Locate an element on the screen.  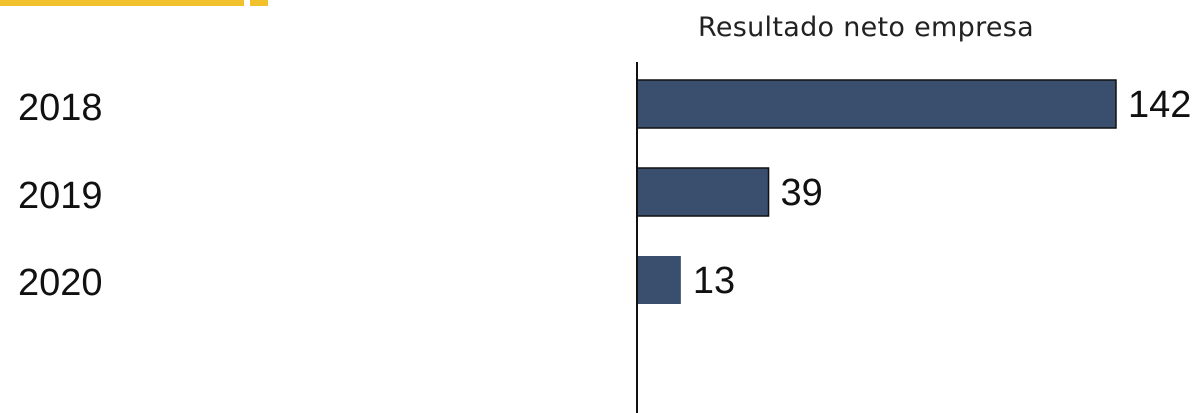
value-label-2020: 13 is located at coordinates (714, 281).